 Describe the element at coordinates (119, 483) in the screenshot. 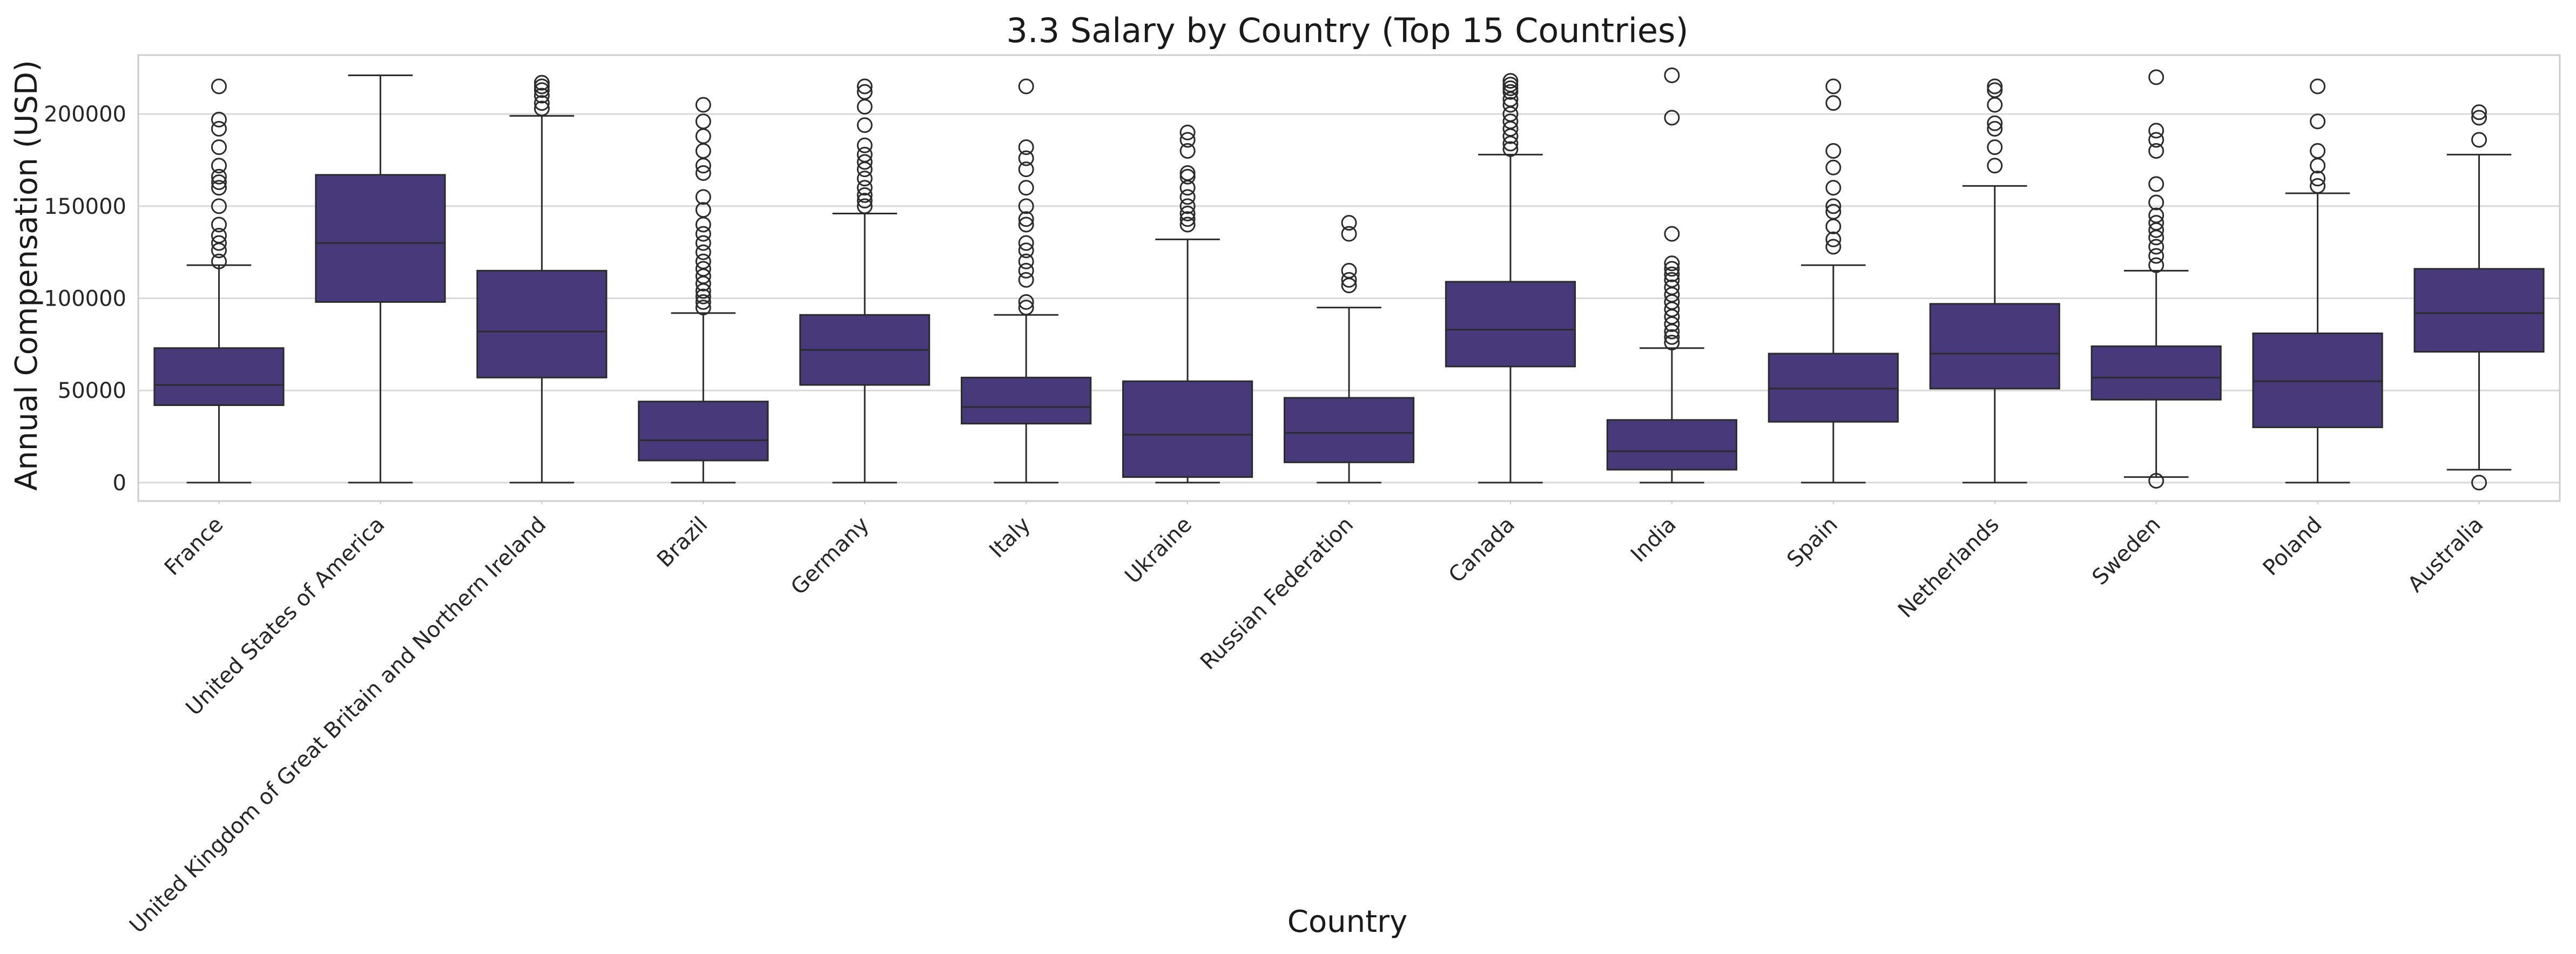

I see `y-tick-label: 0` at that location.